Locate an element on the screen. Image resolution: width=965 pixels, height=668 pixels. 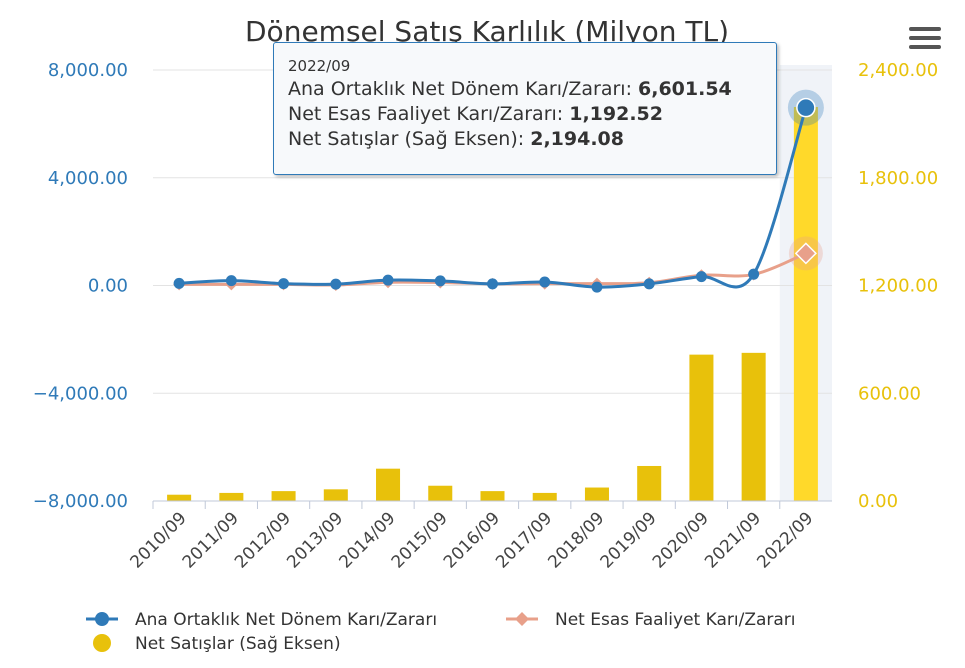
tooltip-label: Net Esas Faaliyet Karı/Zararı: is located at coordinates (429, 114).